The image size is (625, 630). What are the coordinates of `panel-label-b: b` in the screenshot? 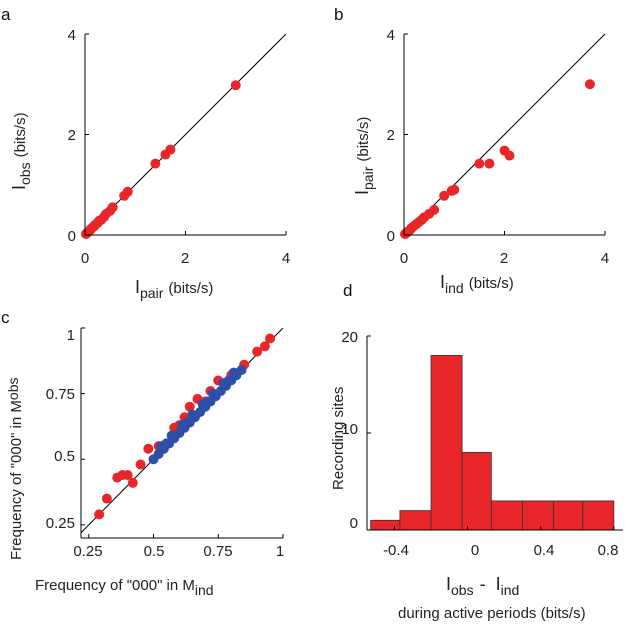 It's located at (338, 14).